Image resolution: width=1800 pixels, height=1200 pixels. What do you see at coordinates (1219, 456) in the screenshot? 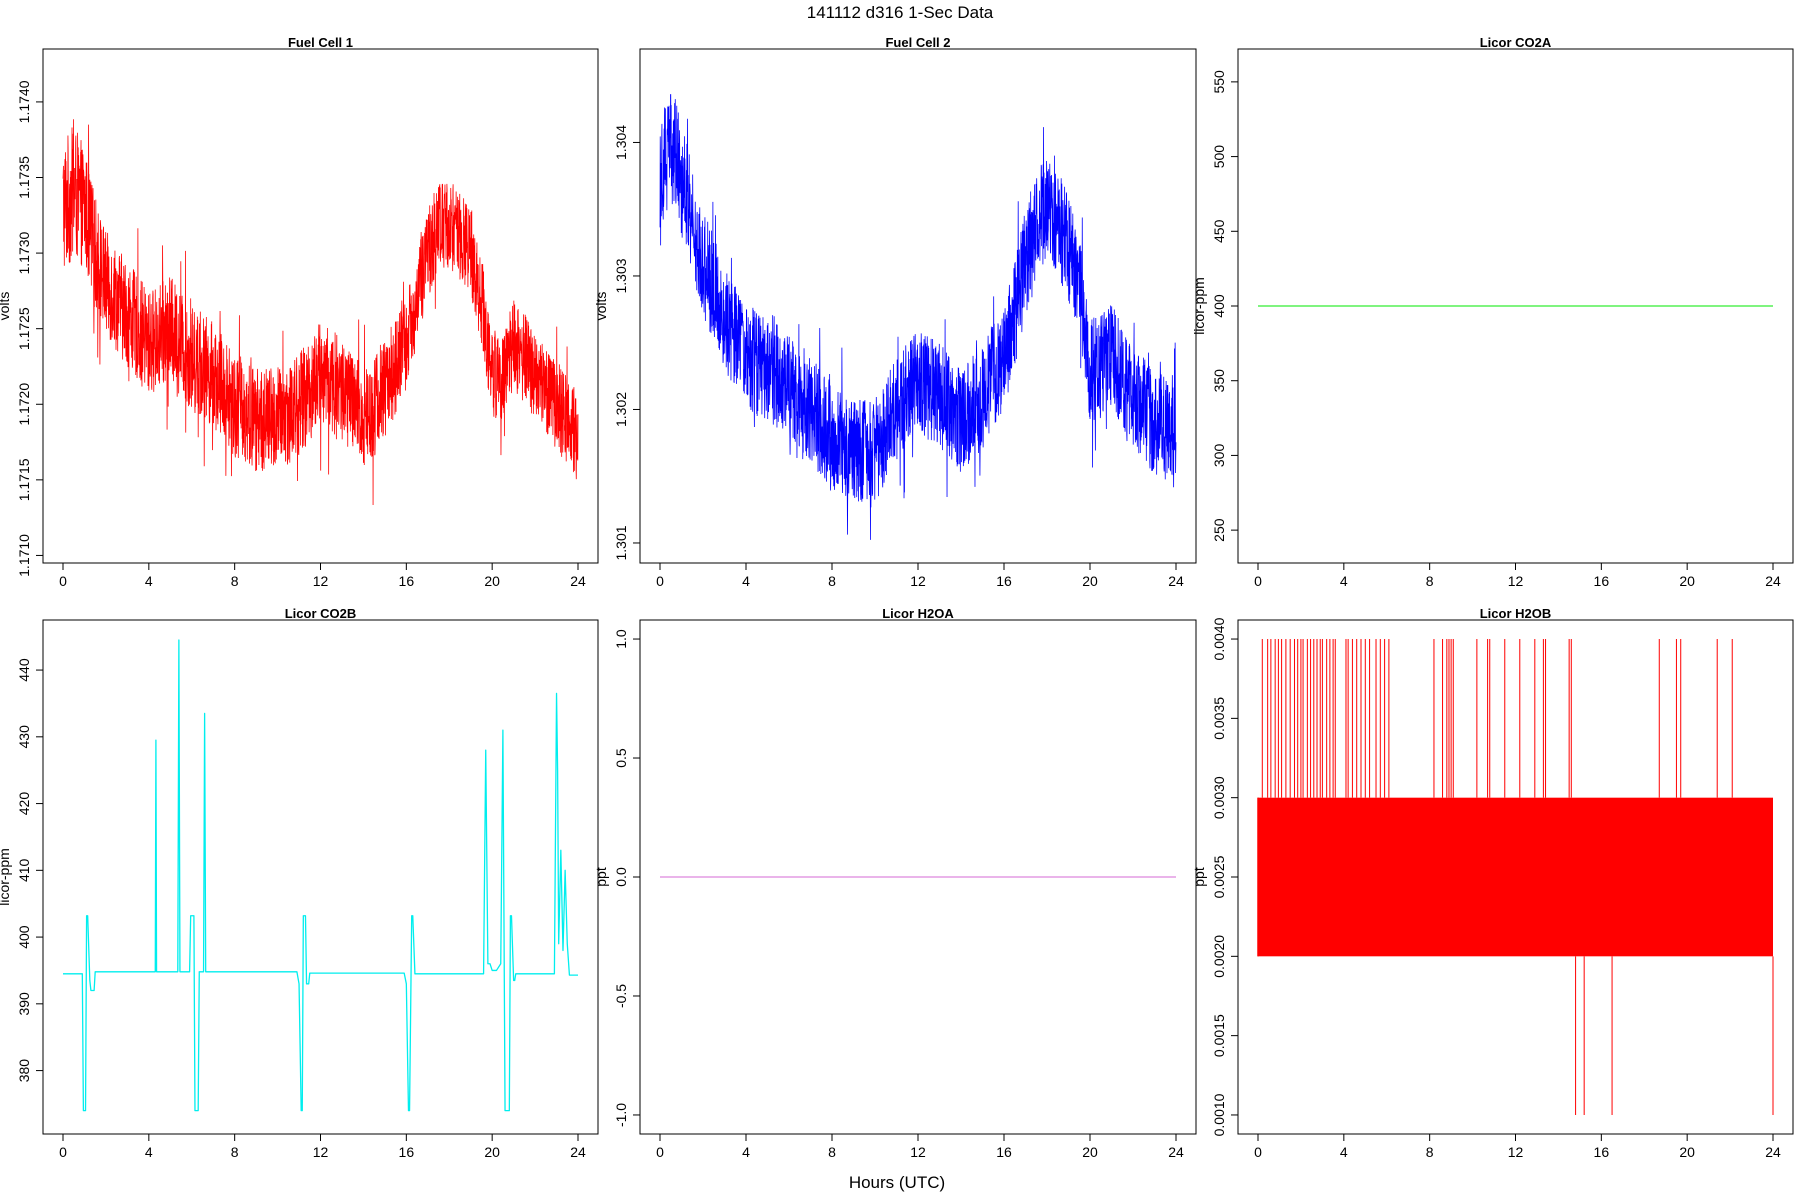
I see `y-tick-label: 300` at bounding box center [1219, 456].